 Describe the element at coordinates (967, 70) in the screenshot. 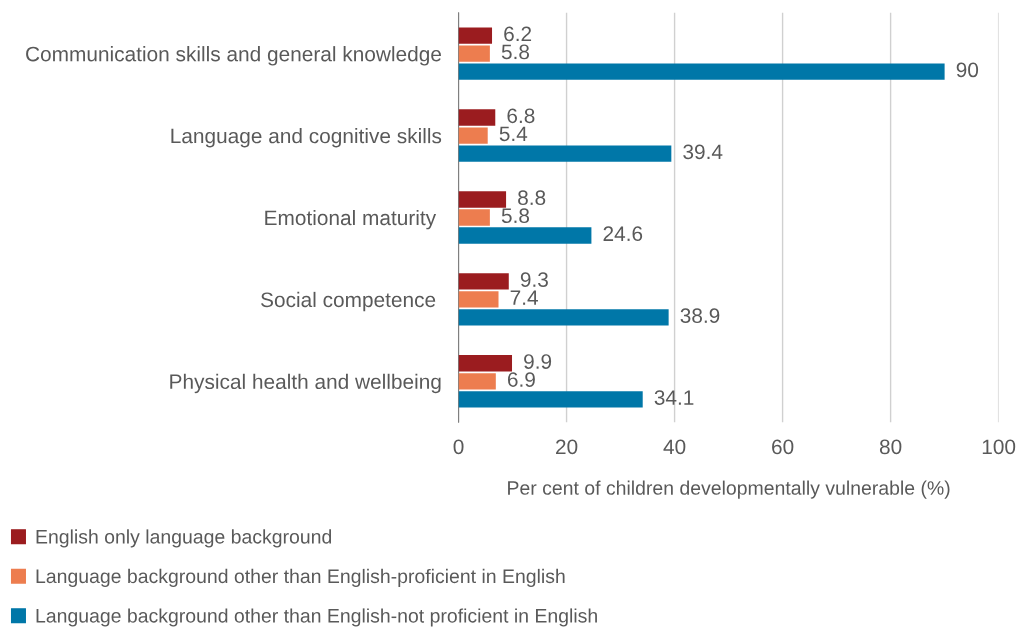

I see `data-label: 90` at that location.